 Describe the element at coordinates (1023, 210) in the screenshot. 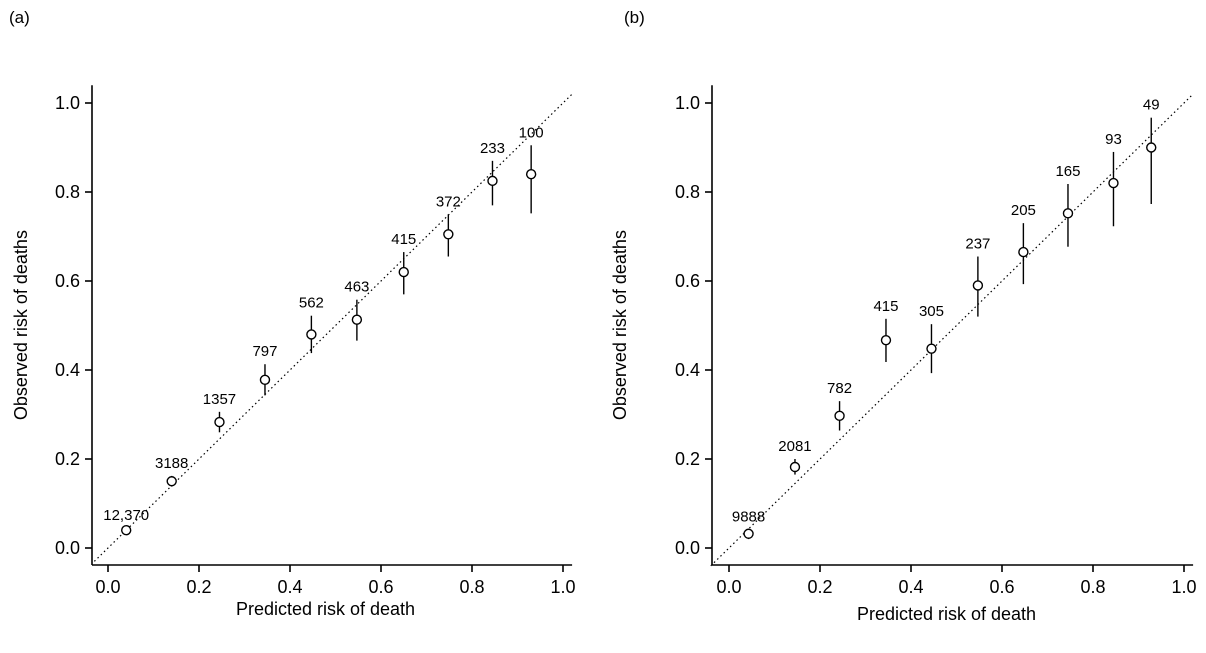

I see `count-label: 205` at that location.